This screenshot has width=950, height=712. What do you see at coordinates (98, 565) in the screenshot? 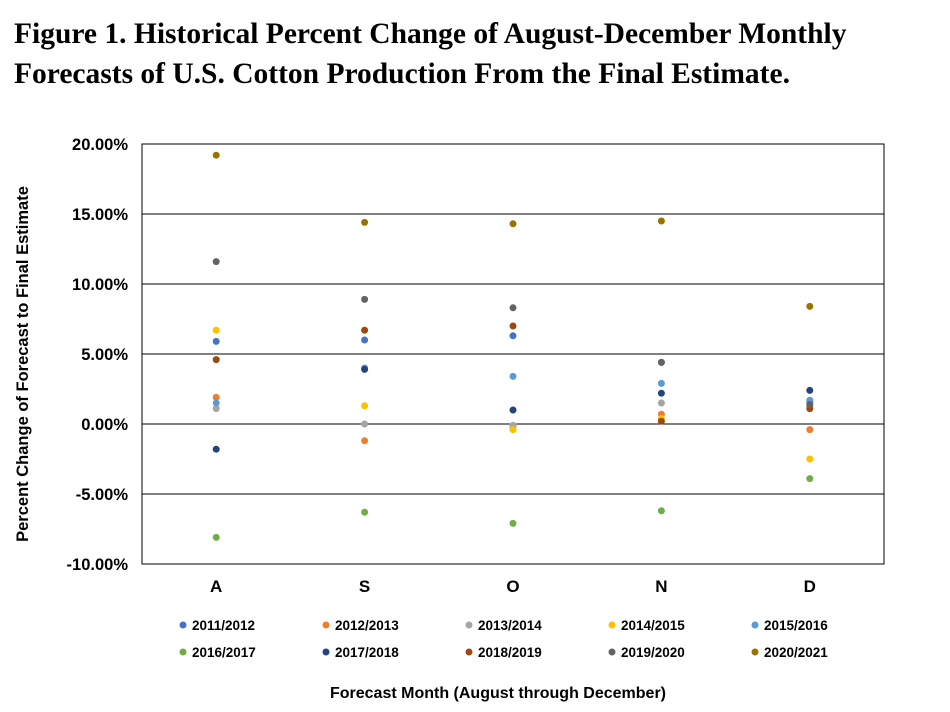
I see `y-tick-label: -10.00%` at bounding box center [98, 565].